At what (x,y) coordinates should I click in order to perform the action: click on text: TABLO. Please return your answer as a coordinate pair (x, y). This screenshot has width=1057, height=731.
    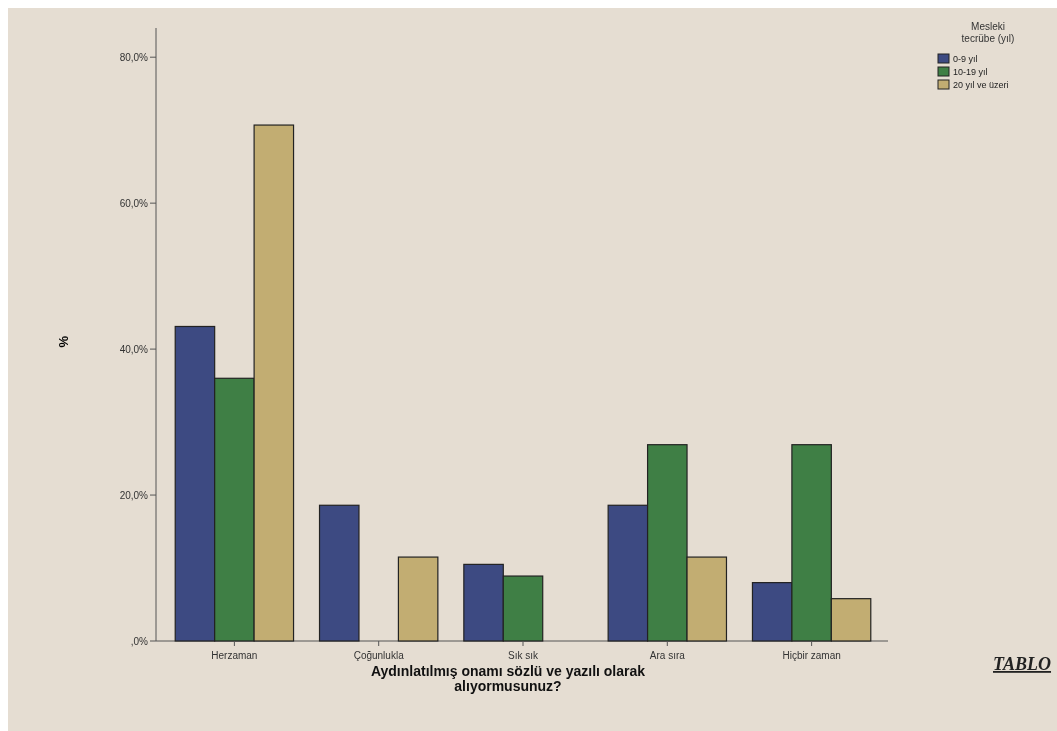
    Looking at the image, I should click on (1022, 664).